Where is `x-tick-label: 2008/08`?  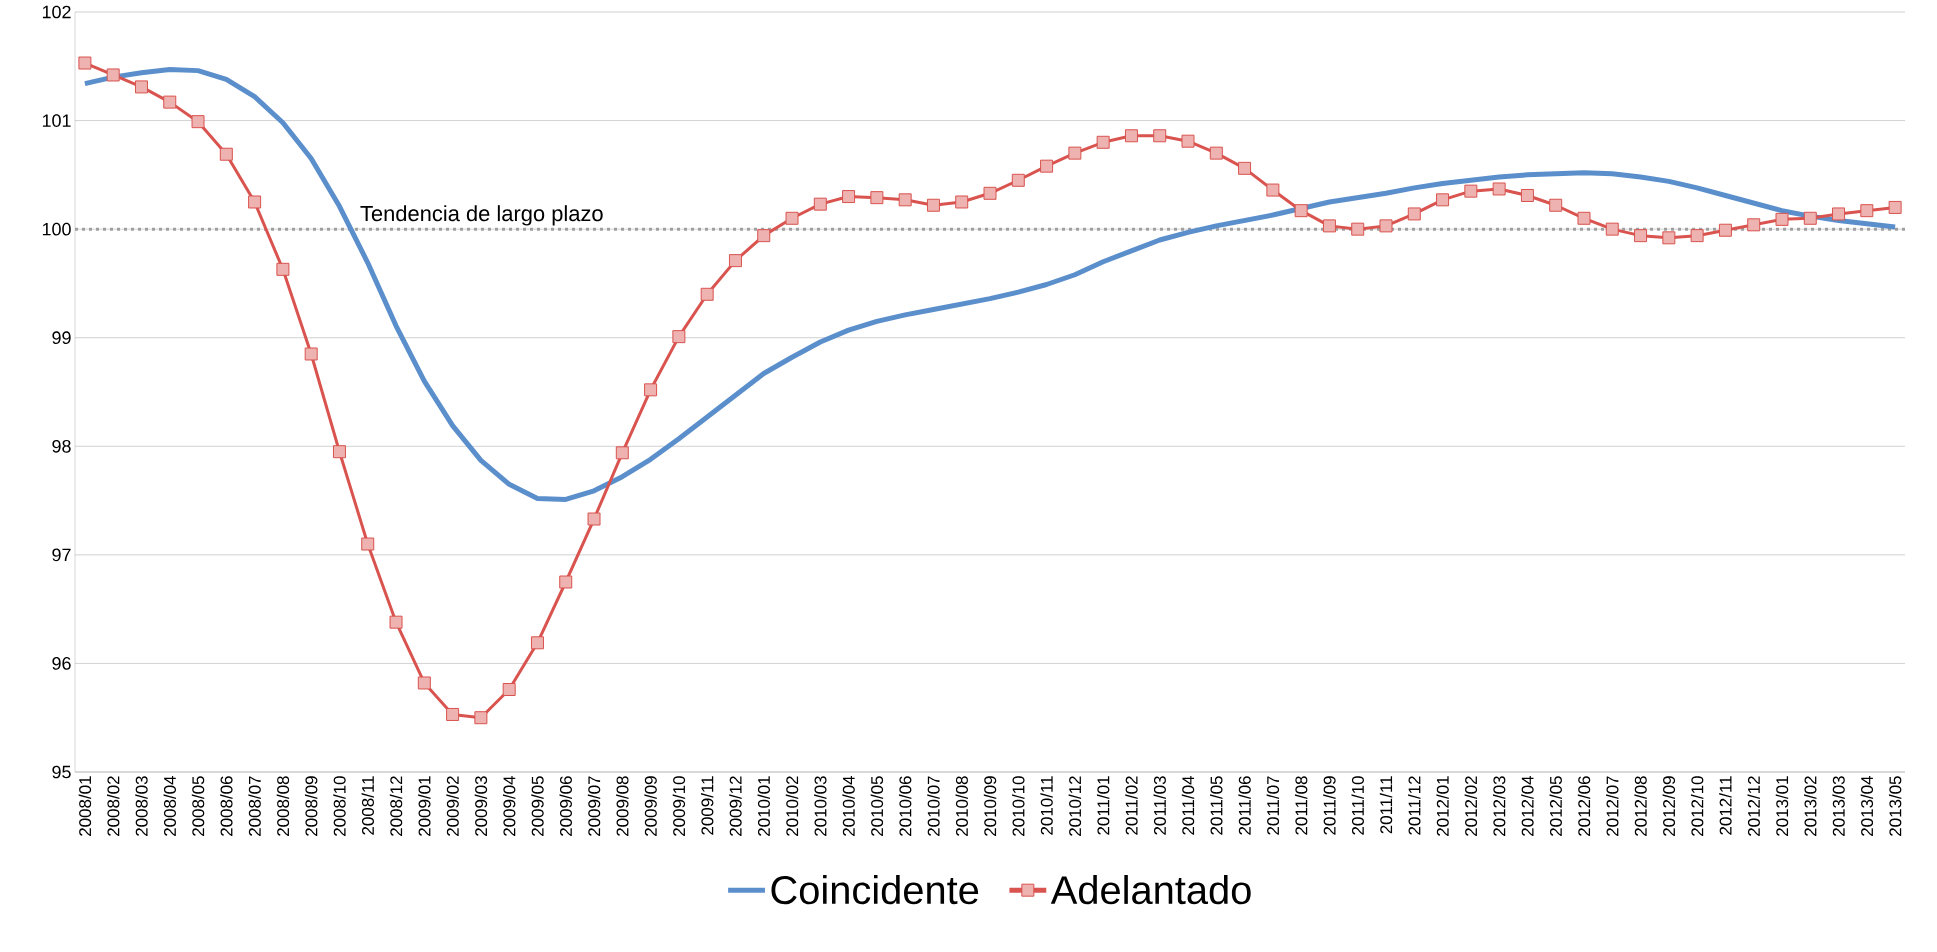 x-tick-label: 2008/08 is located at coordinates (283, 806).